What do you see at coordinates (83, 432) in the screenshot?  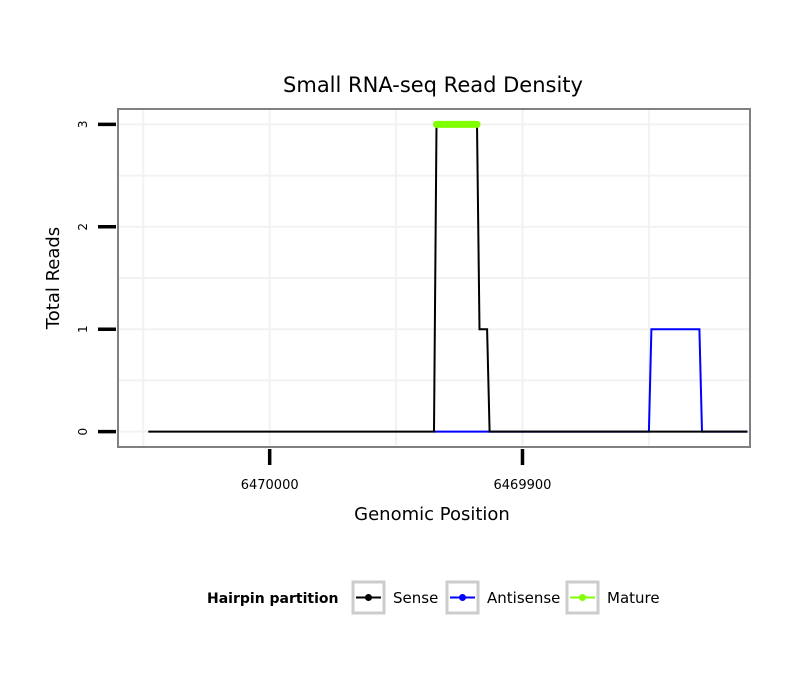 I see `y-tick-label: 0` at bounding box center [83, 432].